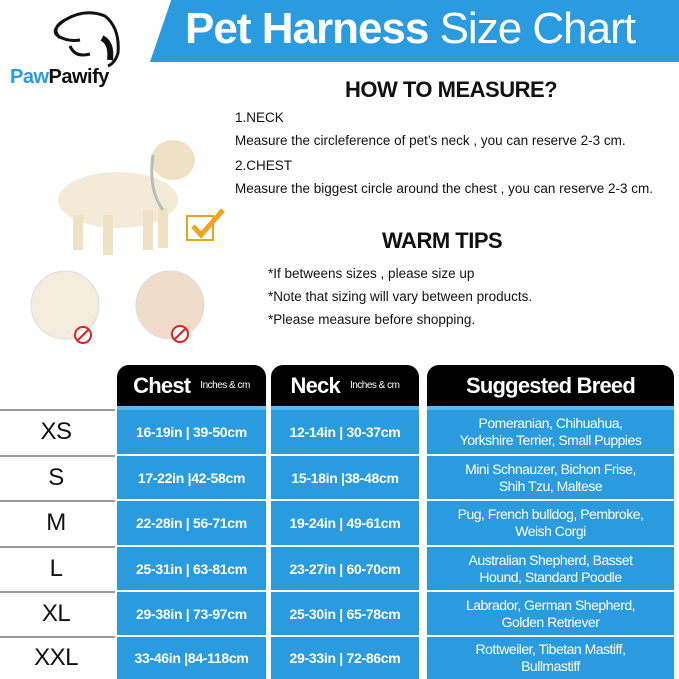 The image size is (679, 679). What do you see at coordinates (345, 387) in the screenshot?
I see `neck-header: Neck Inches & cm` at bounding box center [345, 387].